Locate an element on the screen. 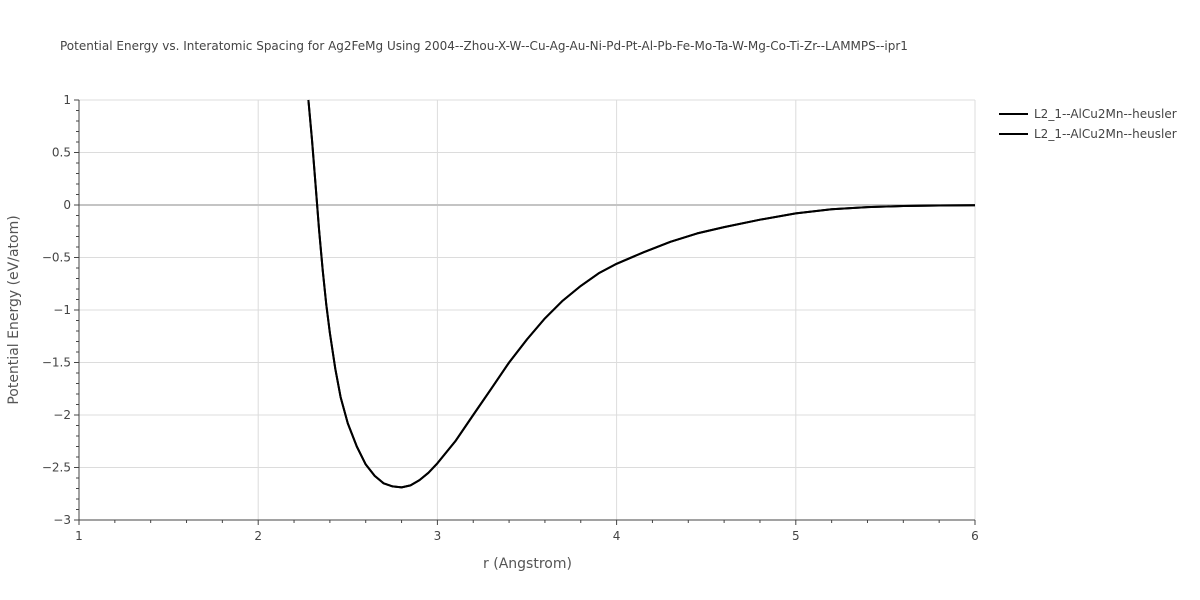 This screenshot has height=600, width=1200. y-tick-label: −1.5 is located at coordinates (56, 363).